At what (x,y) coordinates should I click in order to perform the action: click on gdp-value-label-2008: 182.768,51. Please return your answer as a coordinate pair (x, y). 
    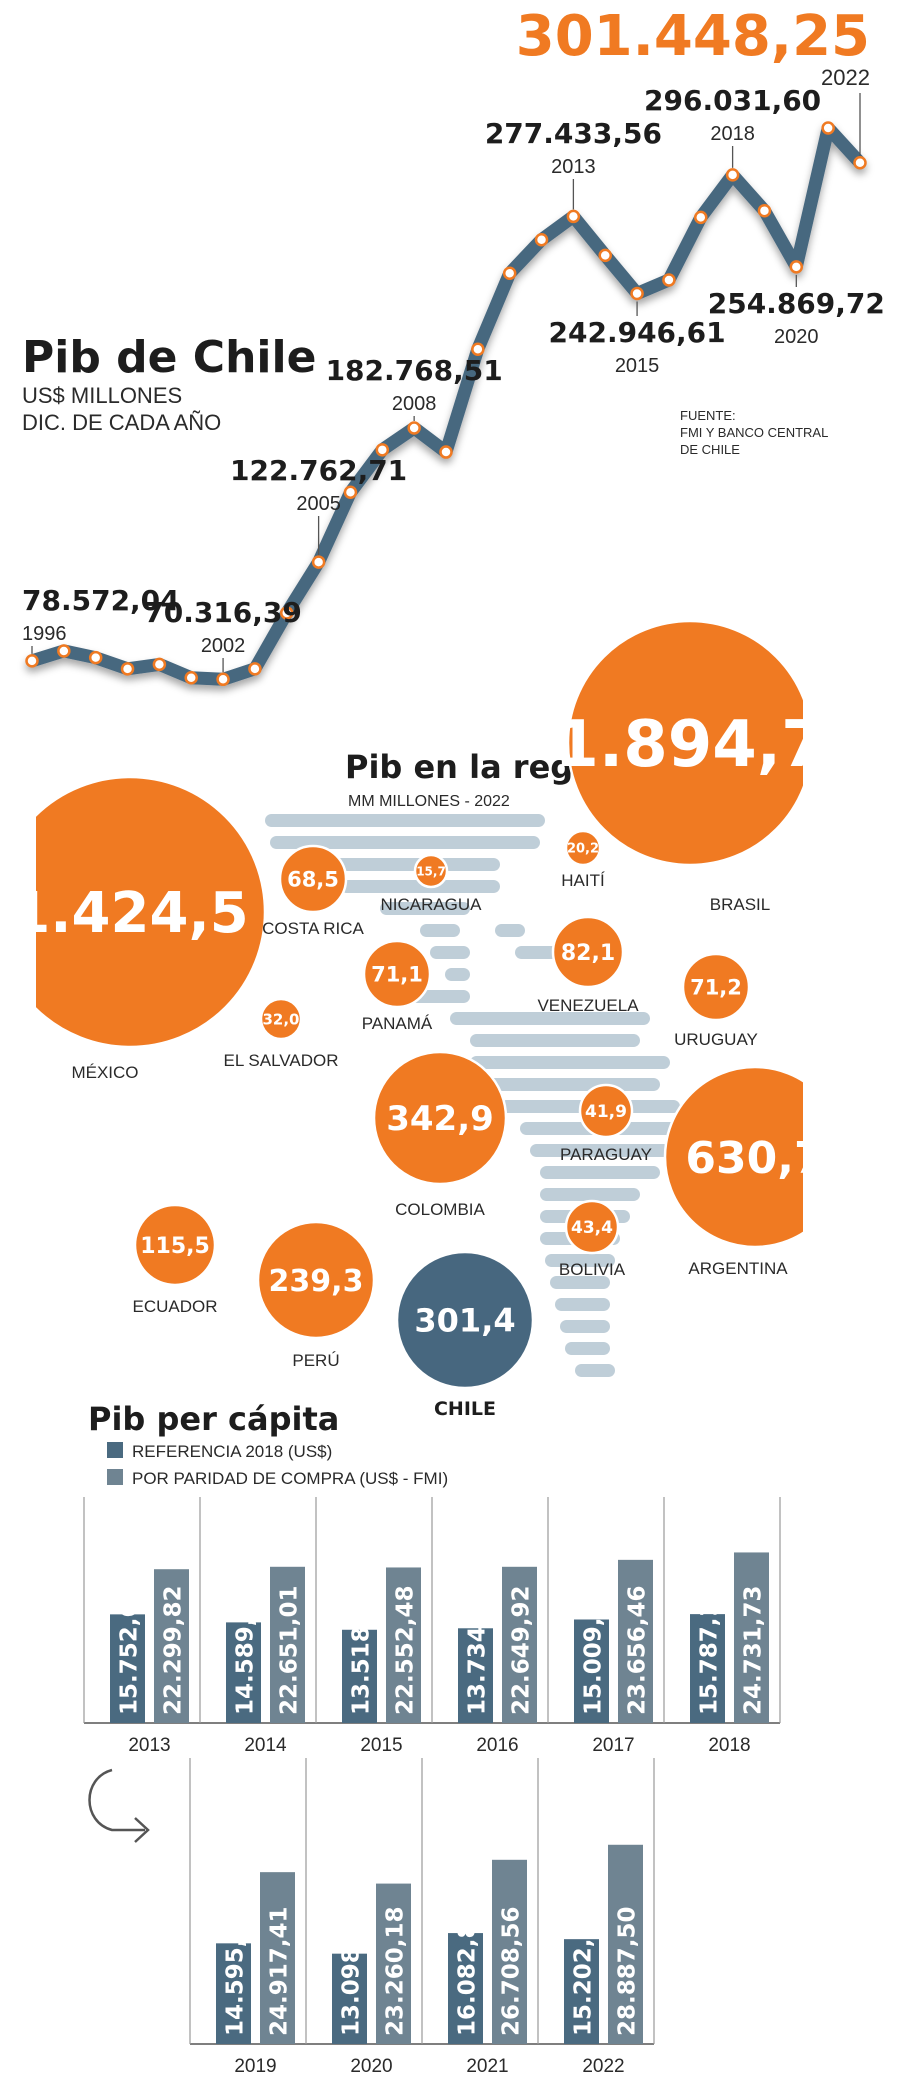
    Looking at the image, I should click on (414, 370).